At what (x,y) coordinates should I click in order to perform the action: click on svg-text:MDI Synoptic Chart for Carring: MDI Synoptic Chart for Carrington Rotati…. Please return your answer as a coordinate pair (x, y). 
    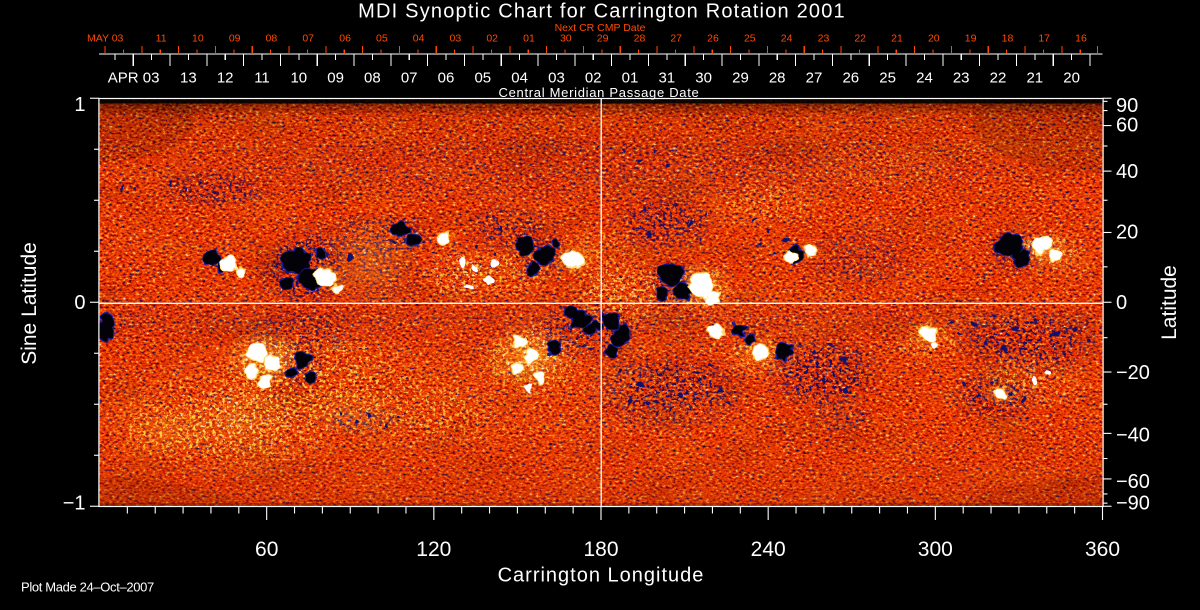
    Looking at the image, I should click on (602, 12).